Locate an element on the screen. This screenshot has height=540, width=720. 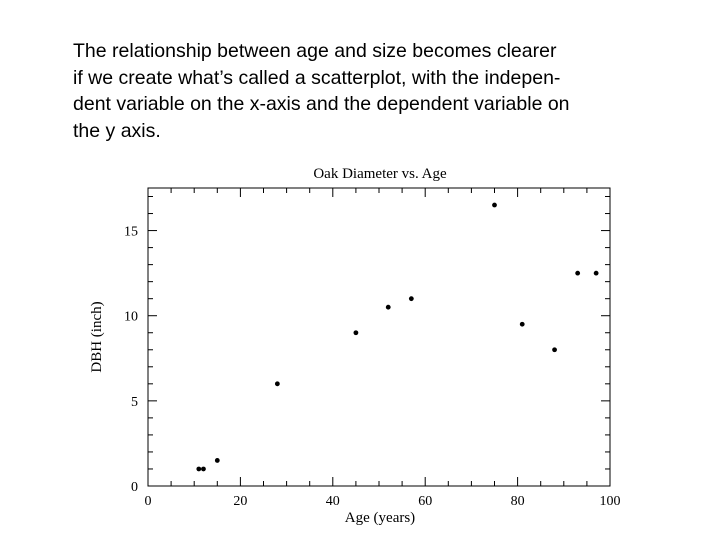
y-axis-label: DBH (inch) is located at coordinates (97, 336).